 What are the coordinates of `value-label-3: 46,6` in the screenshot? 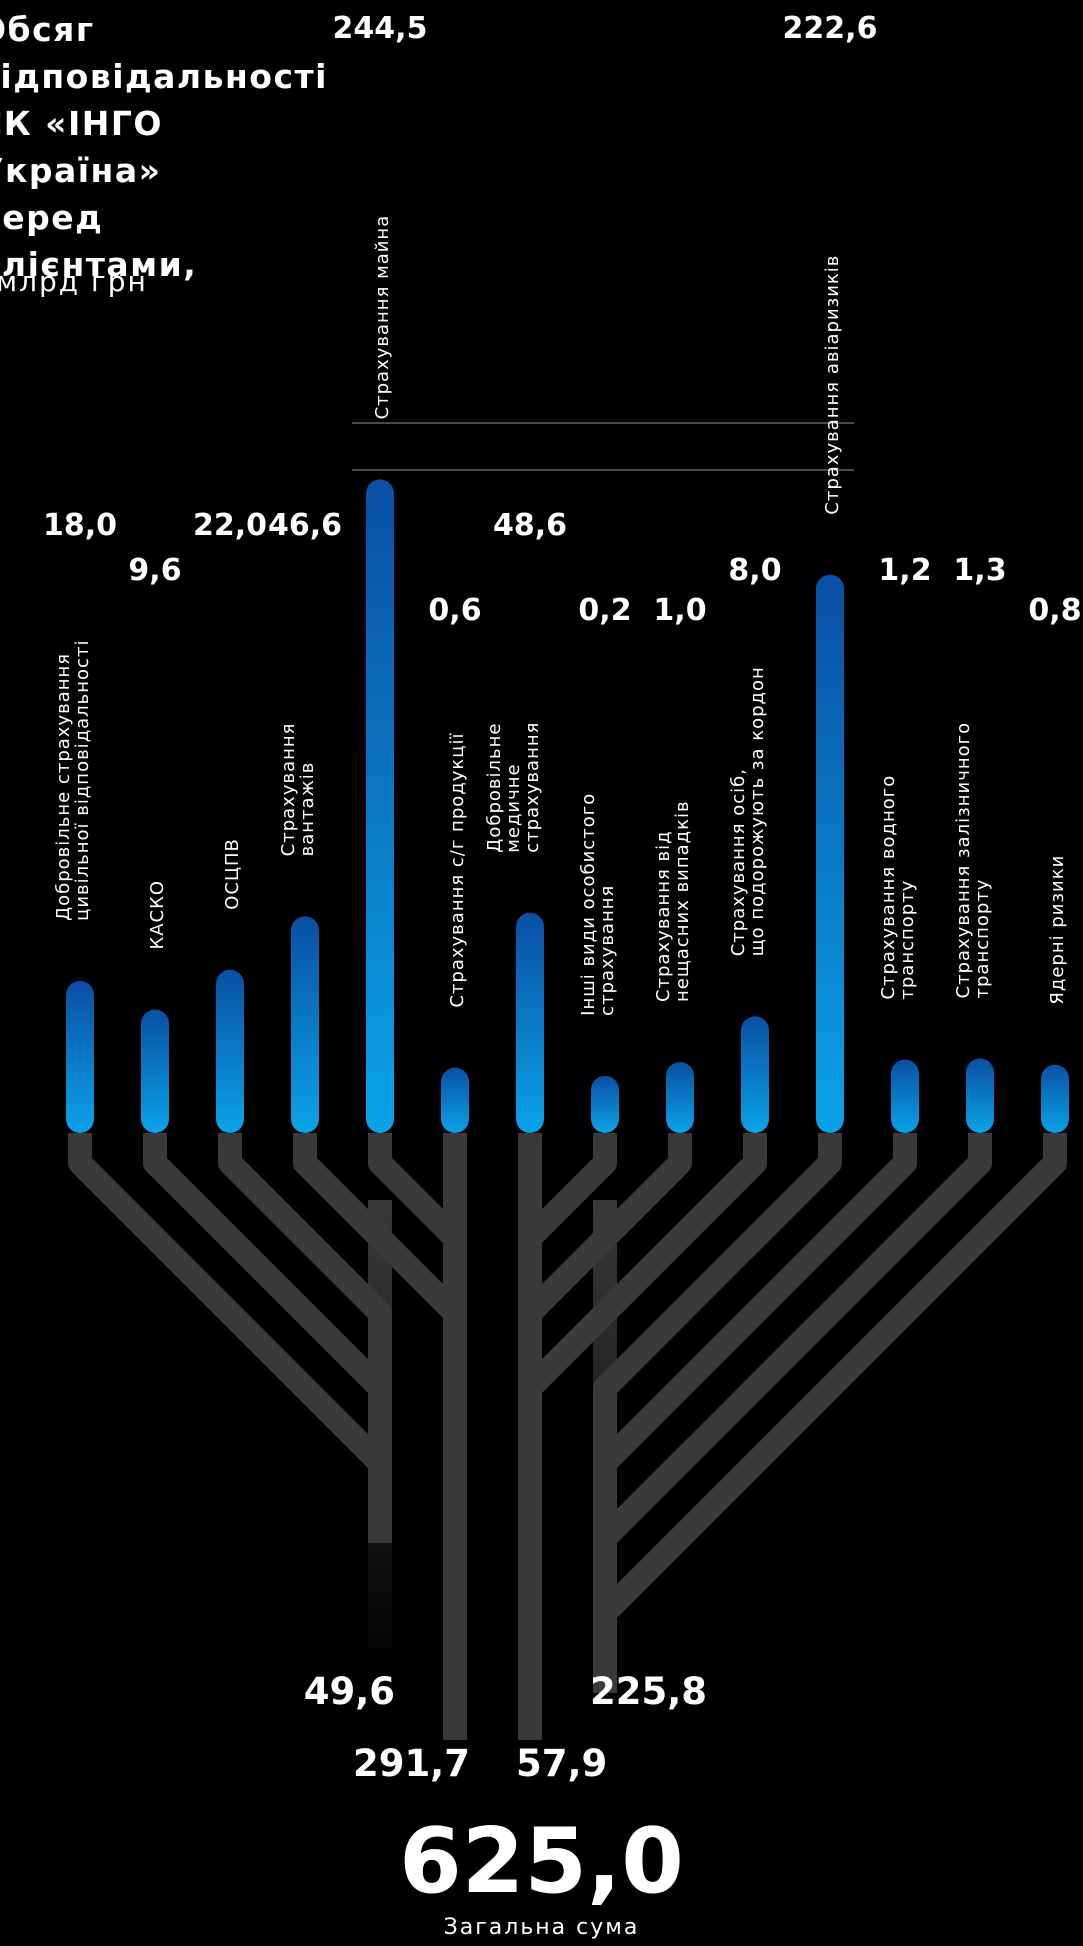 It's located at (305, 525).